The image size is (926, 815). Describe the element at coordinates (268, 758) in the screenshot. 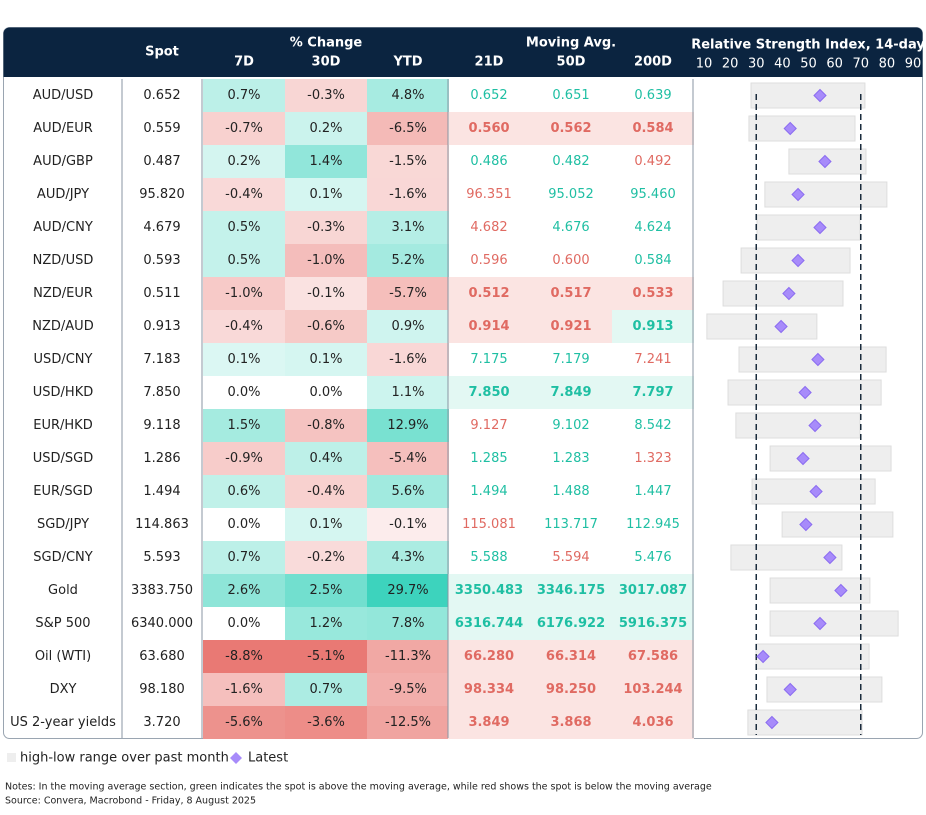

I see `legend-latest: Latest` at that location.